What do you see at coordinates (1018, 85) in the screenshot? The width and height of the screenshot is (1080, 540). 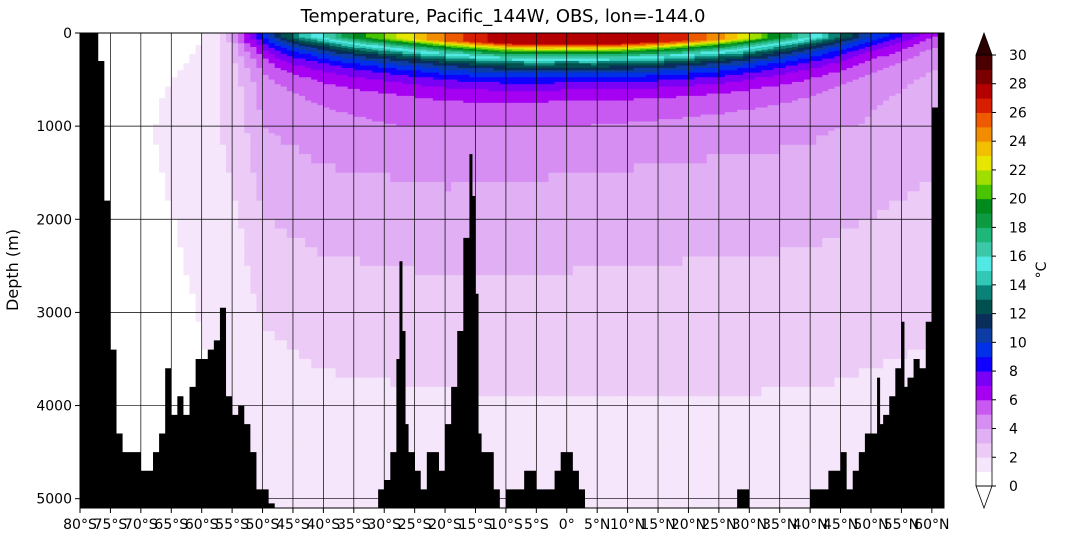 I see `colorbar-tick-label: 28` at bounding box center [1018, 85].